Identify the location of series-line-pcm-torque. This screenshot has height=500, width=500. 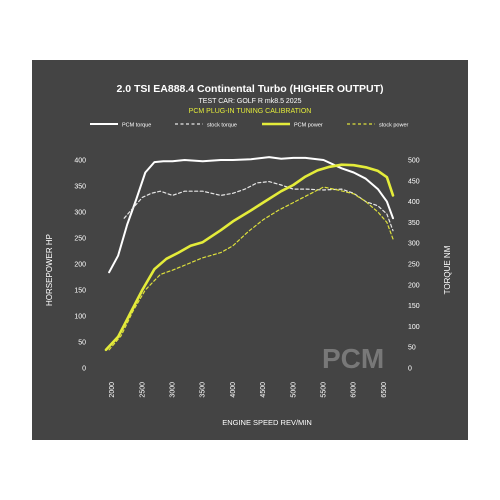
(251, 215).